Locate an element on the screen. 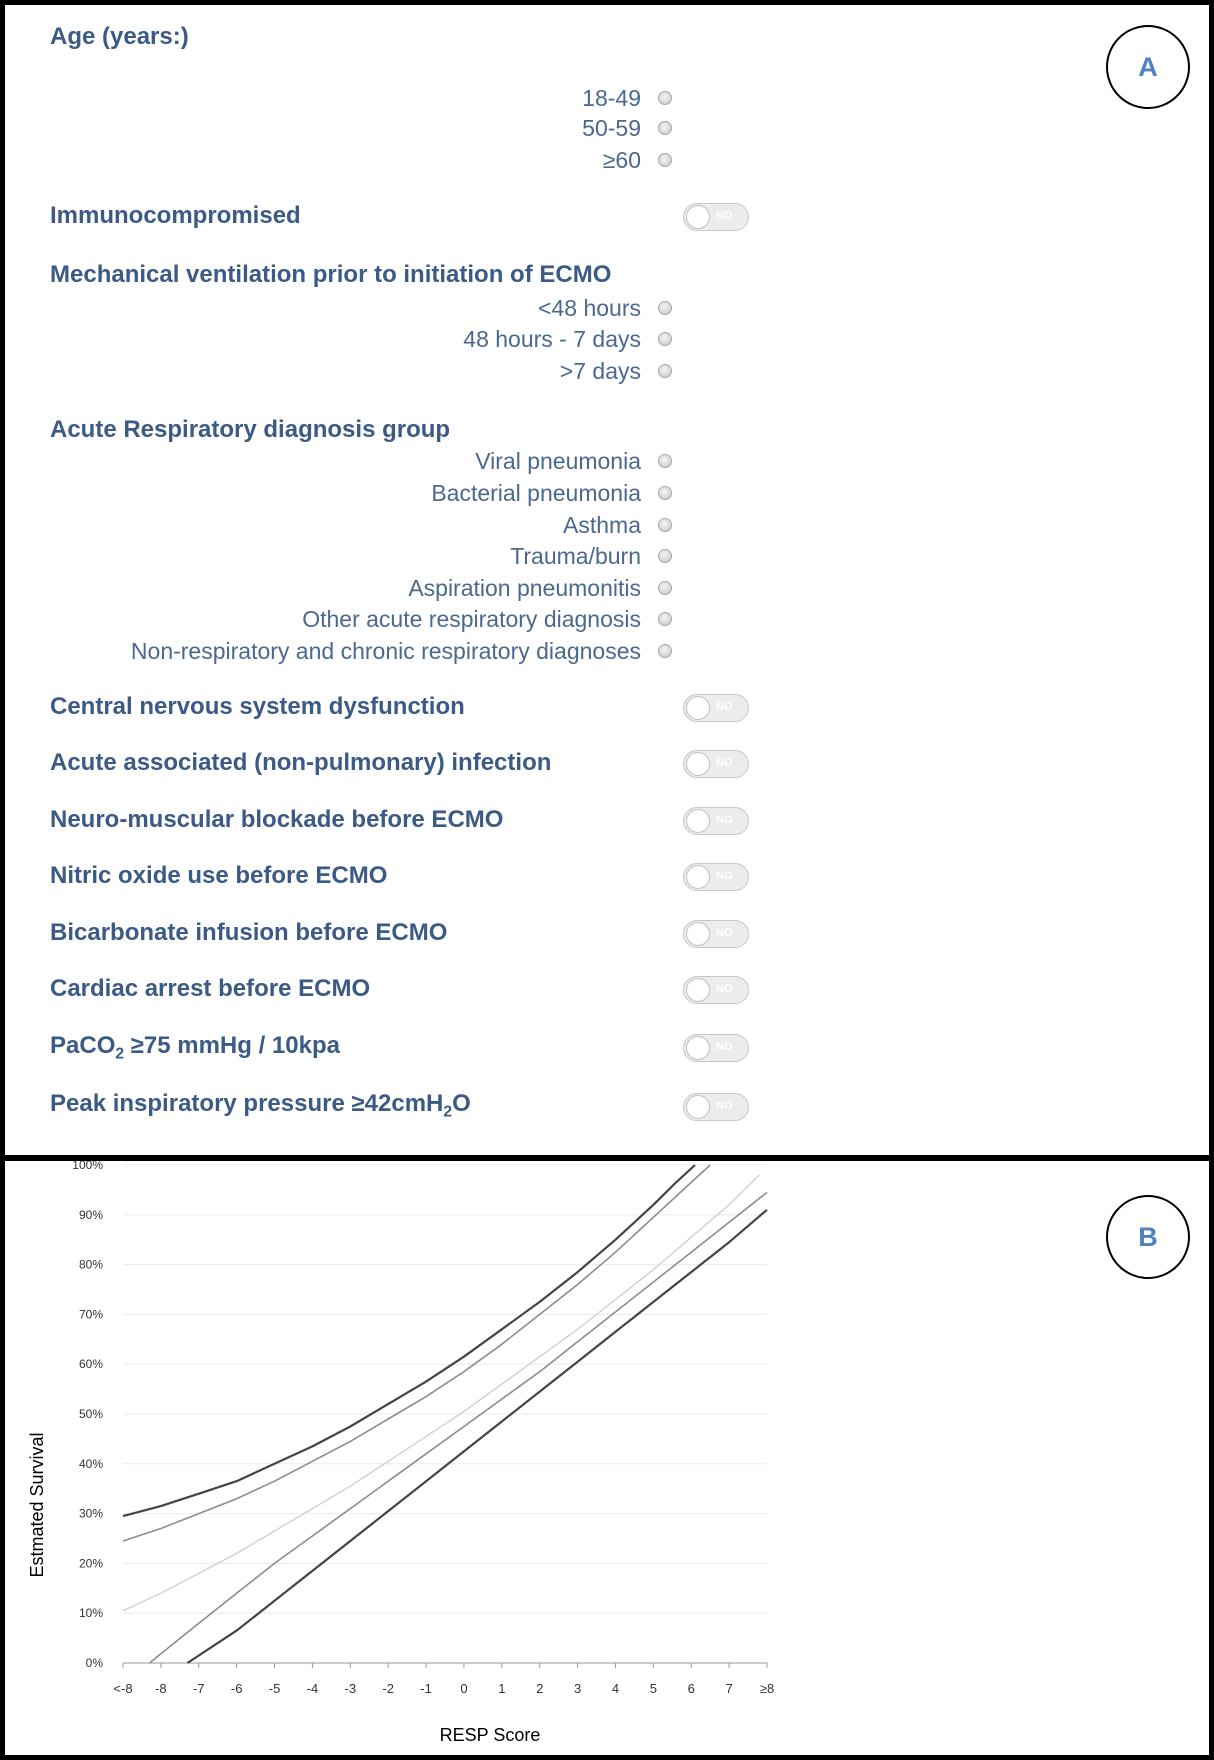 This screenshot has width=1214, height=1760. nitric-oxide-toggle: NO is located at coordinates (716, 877).